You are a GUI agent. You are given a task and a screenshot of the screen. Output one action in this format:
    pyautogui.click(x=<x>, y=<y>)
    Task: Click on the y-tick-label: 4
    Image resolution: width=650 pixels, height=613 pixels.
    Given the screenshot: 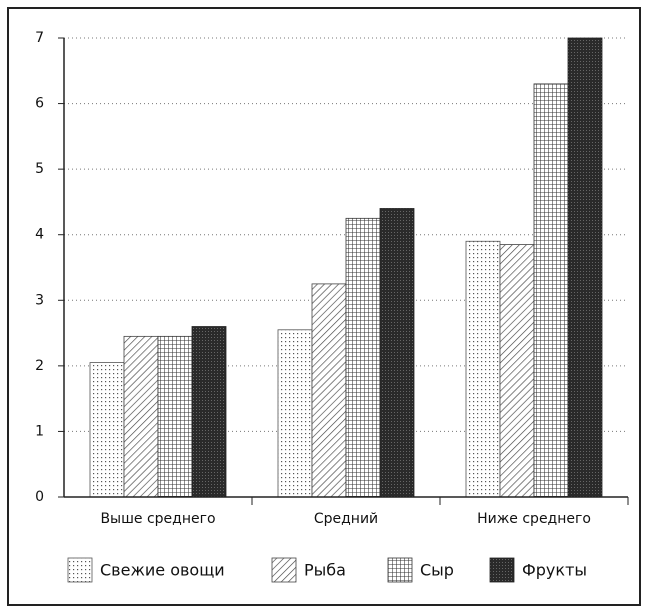 What is the action you would take?
    pyautogui.click(x=39, y=235)
    